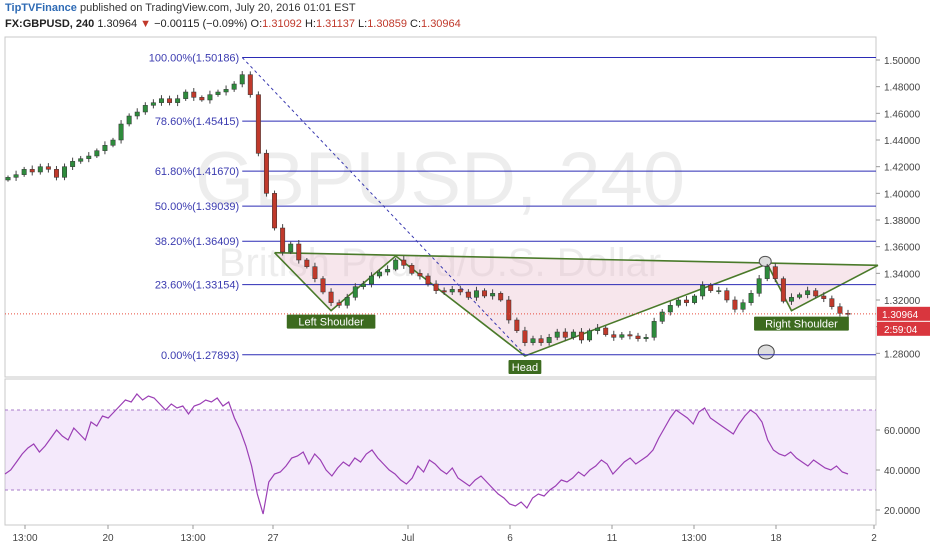 The image size is (932, 550). What do you see at coordinates (693, 538) in the screenshot?
I see `time-tick-label-7: 13:00` at bounding box center [693, 538].